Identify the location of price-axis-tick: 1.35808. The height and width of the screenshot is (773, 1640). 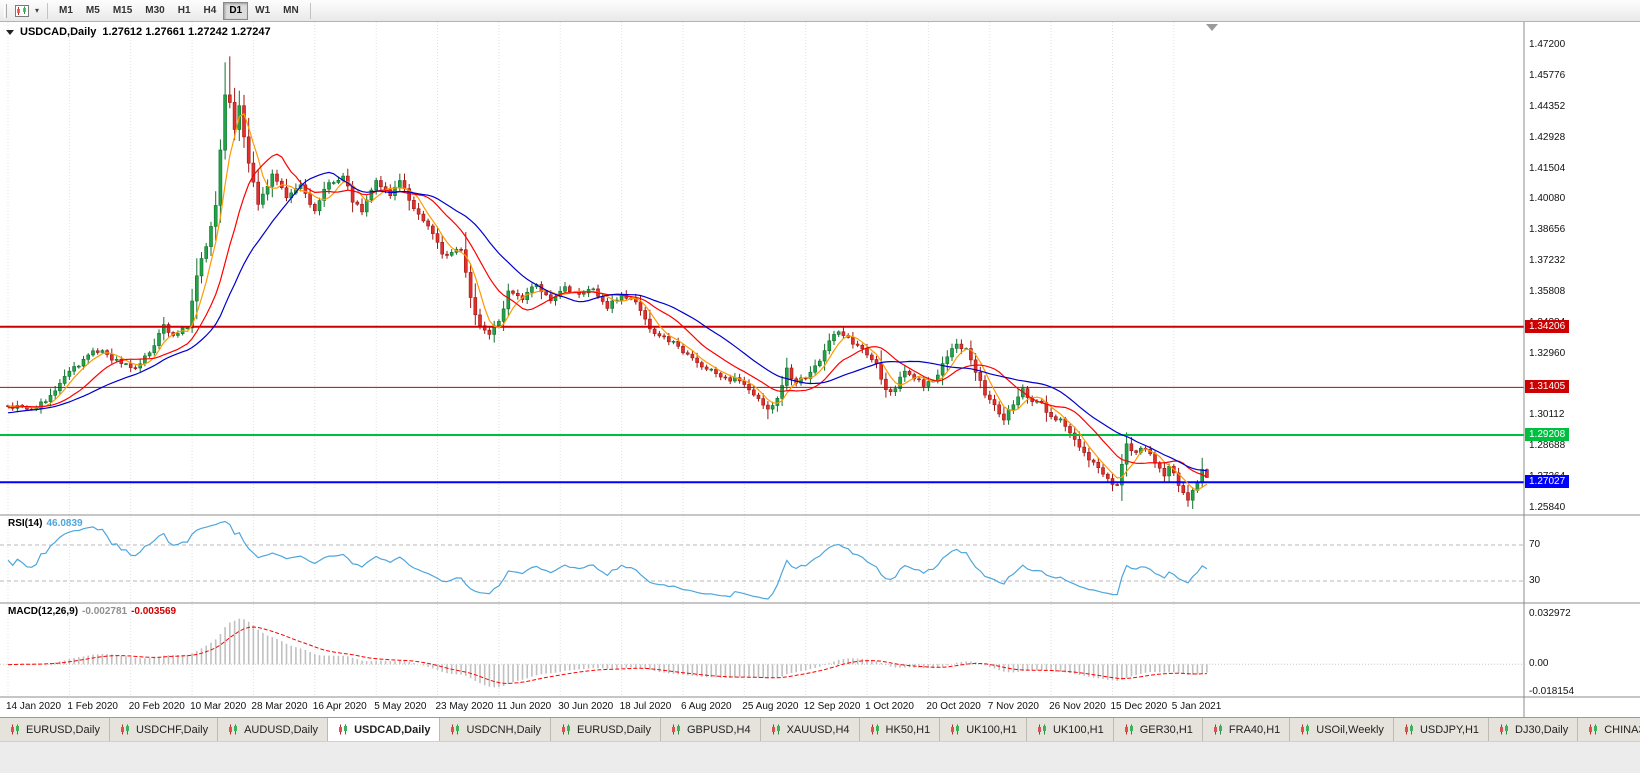
(1547, 291).